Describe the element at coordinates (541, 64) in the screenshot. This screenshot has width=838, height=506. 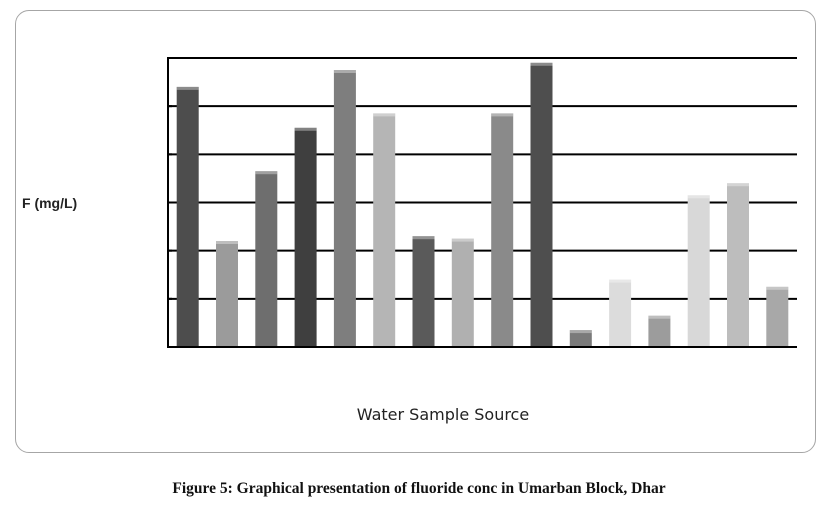
I see `bar-10-highlight` at that location.